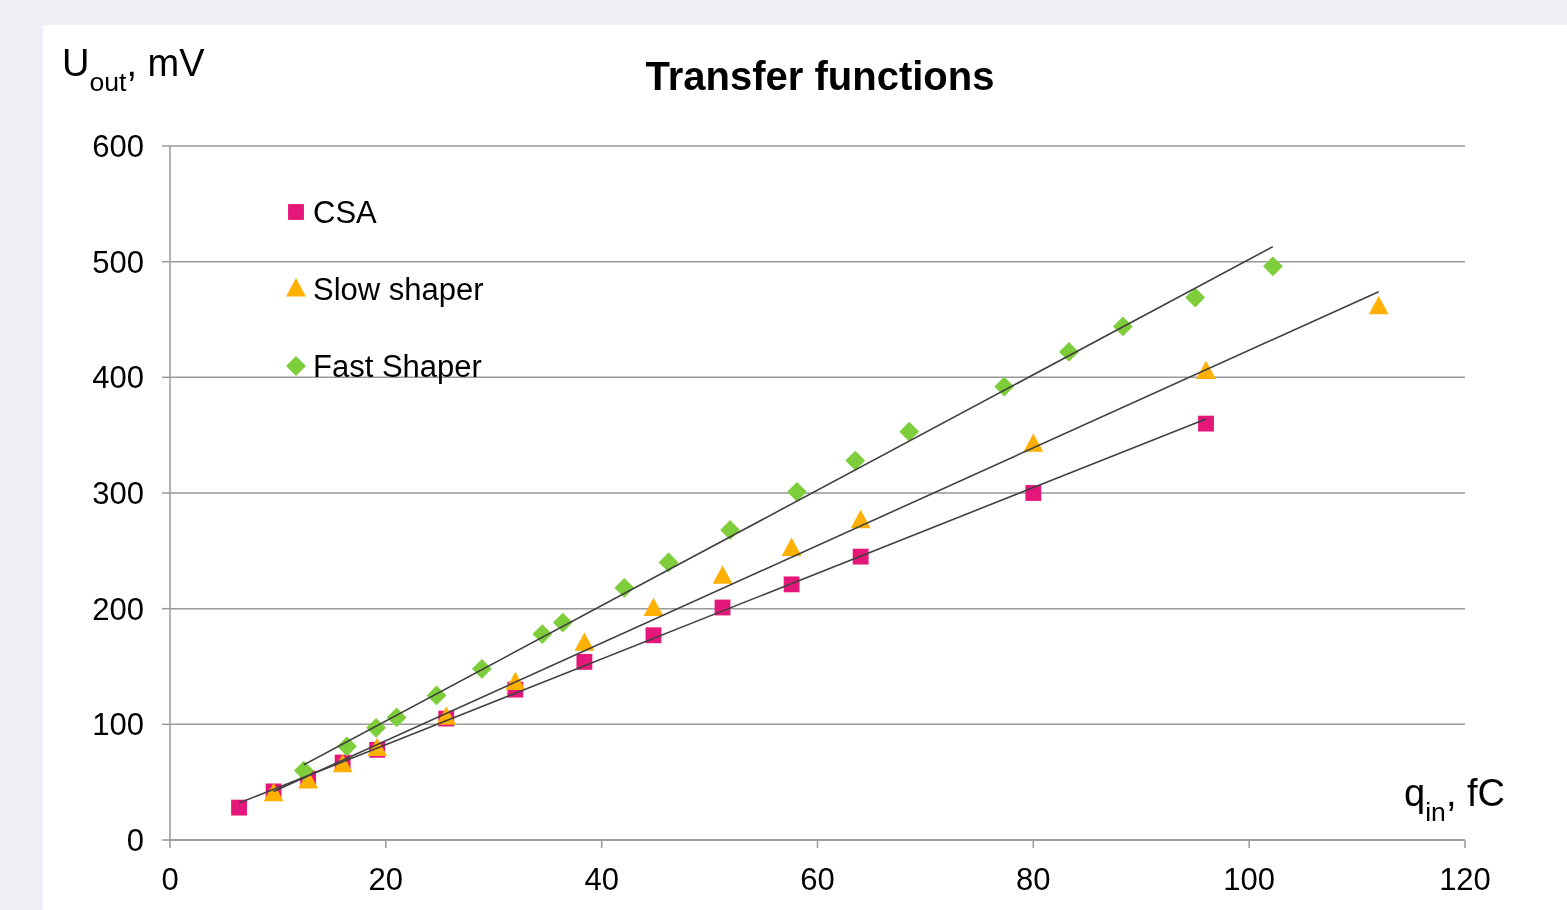 This screenshot has height=910, width=1567. What do you see at coordinates (1249, 879) in the screenshot?
I see `x-tick-label: 100` at bounding box center [1249, 879].